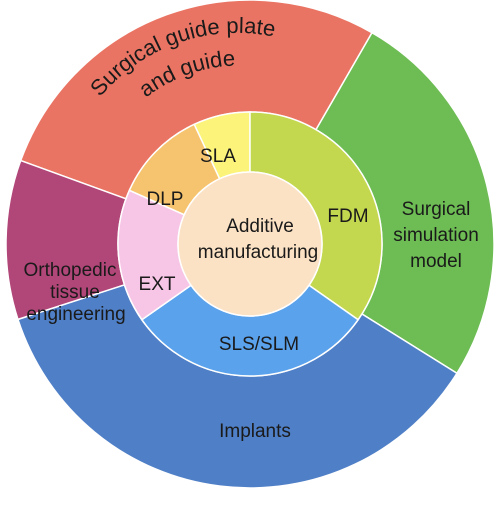 The height and width of the screenshot is (505, 500). What do you see at coordinates (436, 209) in the screenshot?
I see `outer-label-sim-line1: Surgical` at bounding box center [436, 209].